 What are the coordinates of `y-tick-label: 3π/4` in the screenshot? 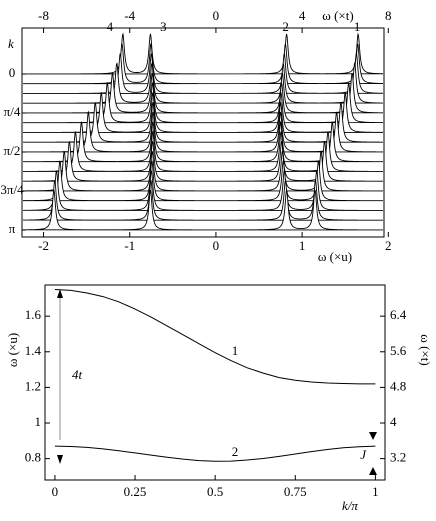 It's located at (12, 189).